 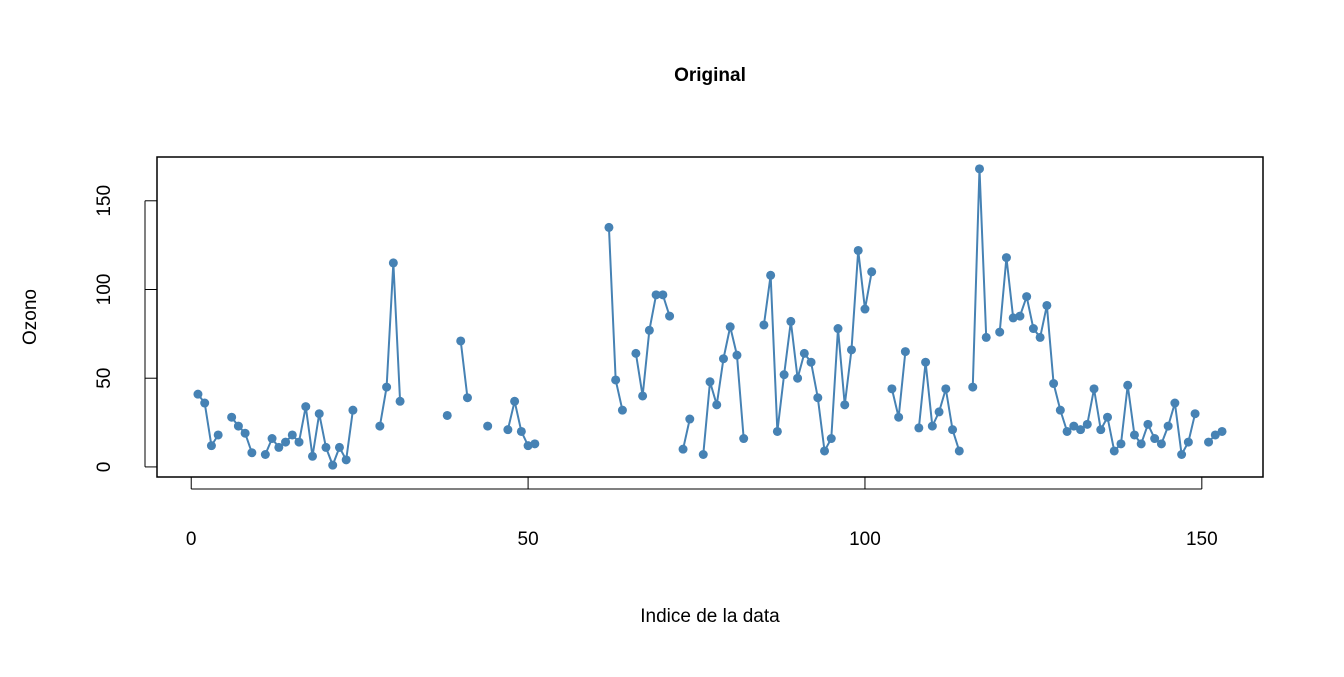 What do you see at coordinates (191, 539) in the screenshot?
I see `x-tick-label: 0` at bounding box center [191, 539].